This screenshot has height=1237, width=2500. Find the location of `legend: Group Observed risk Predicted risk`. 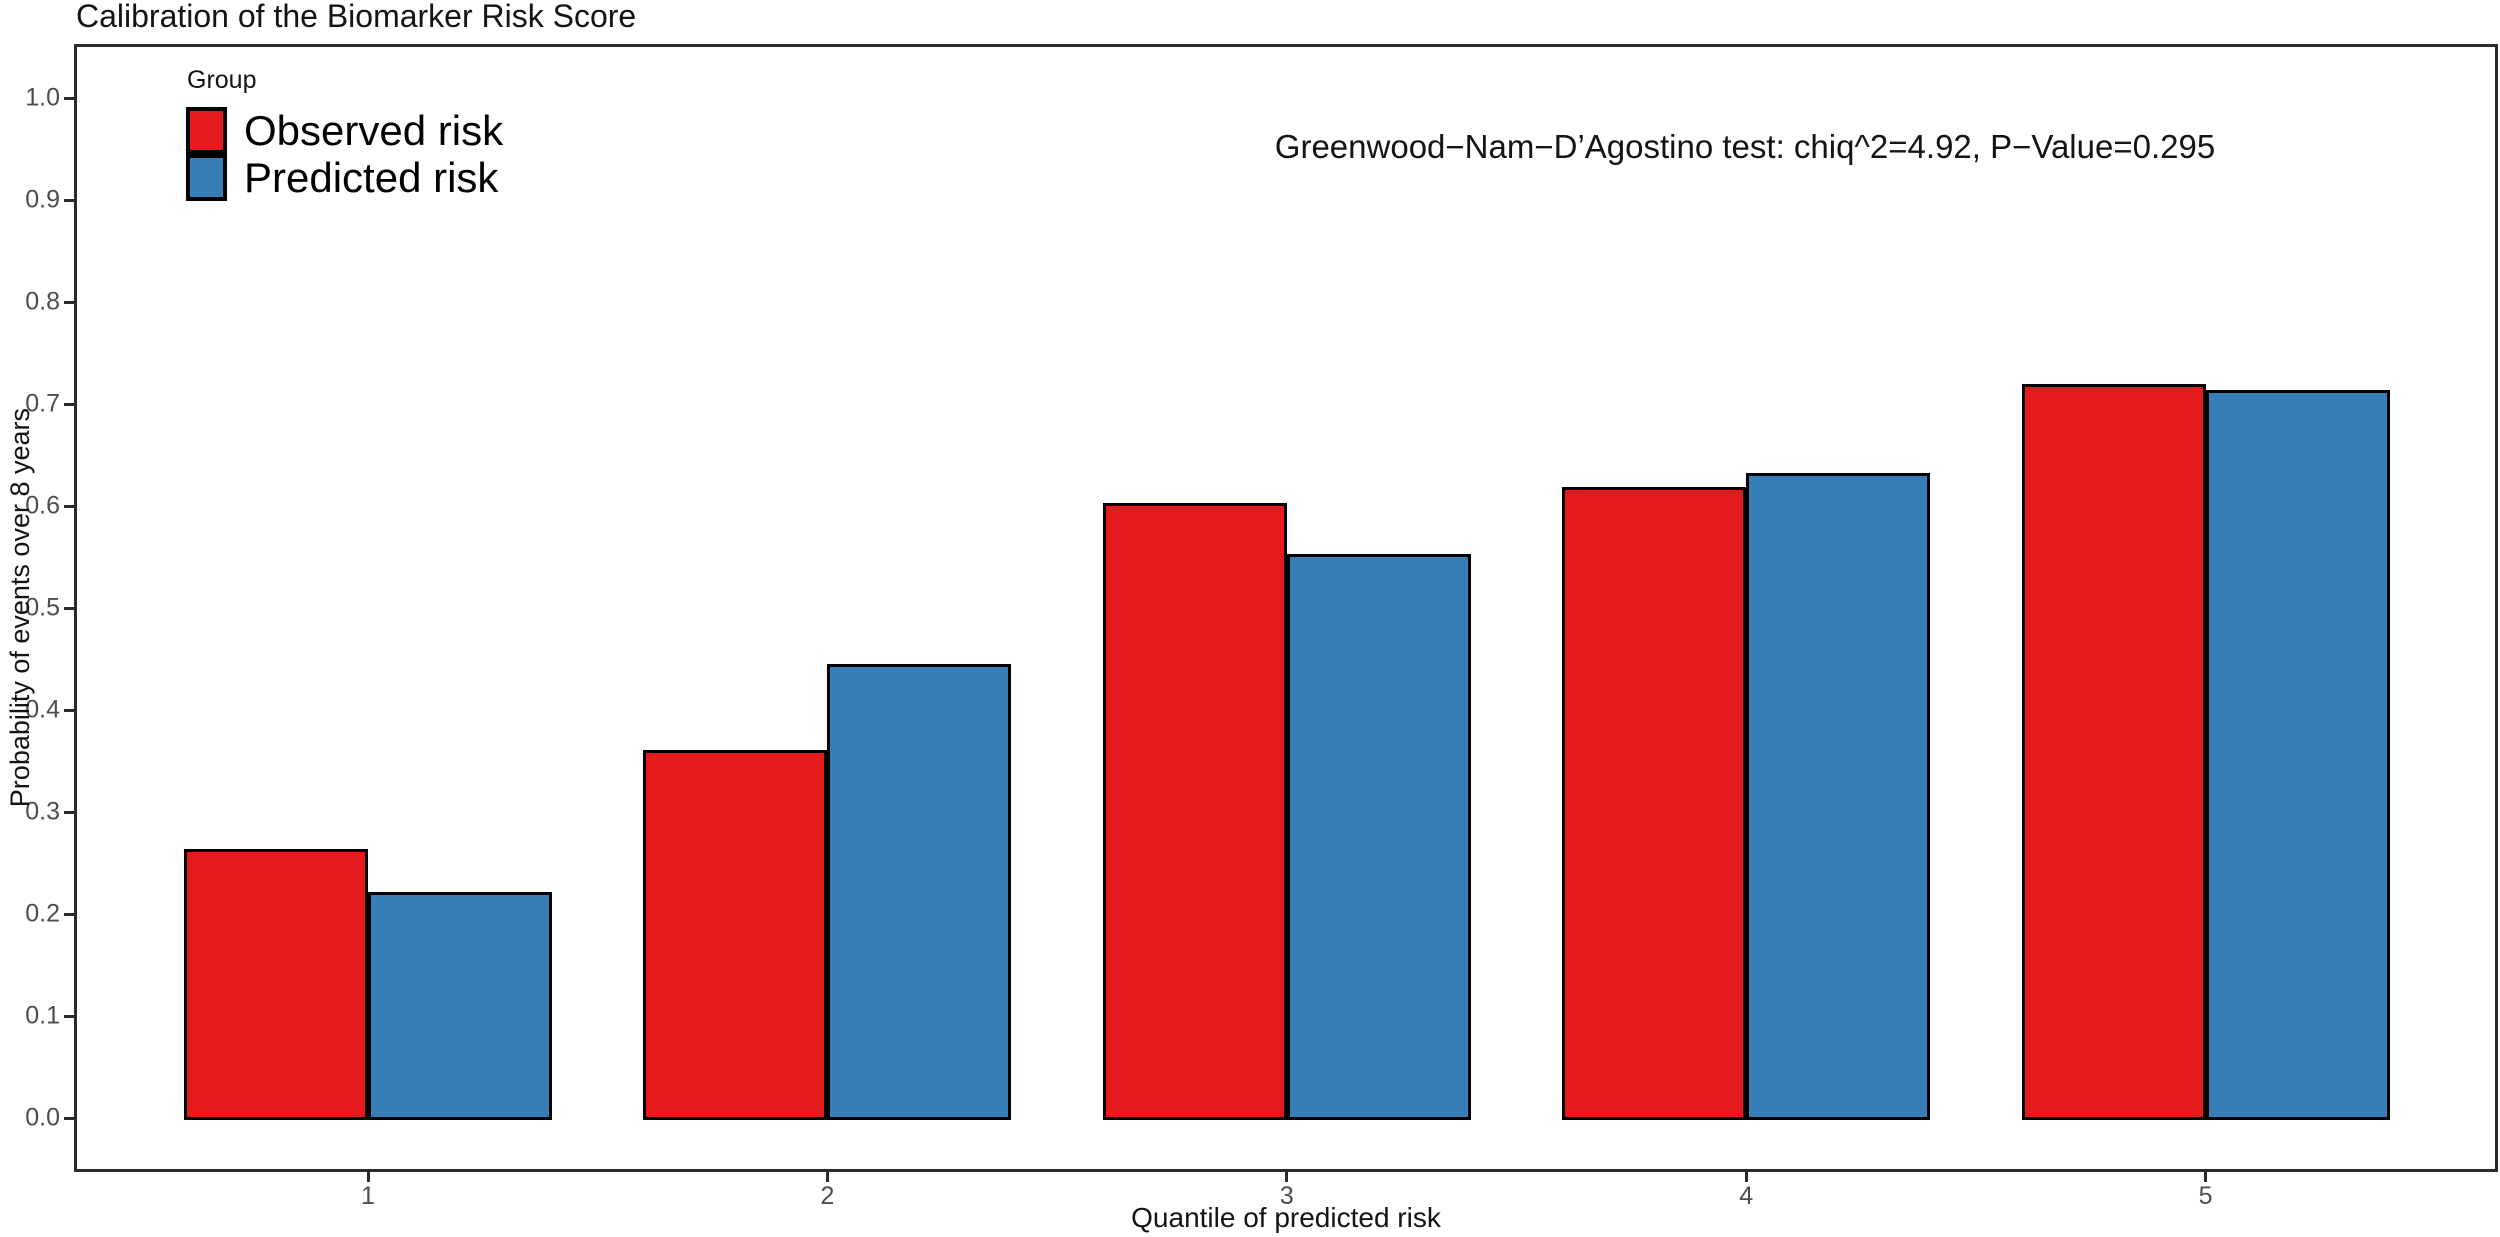

legend: Group Observed risk Predicted risk is located at coordinates (344, 133).